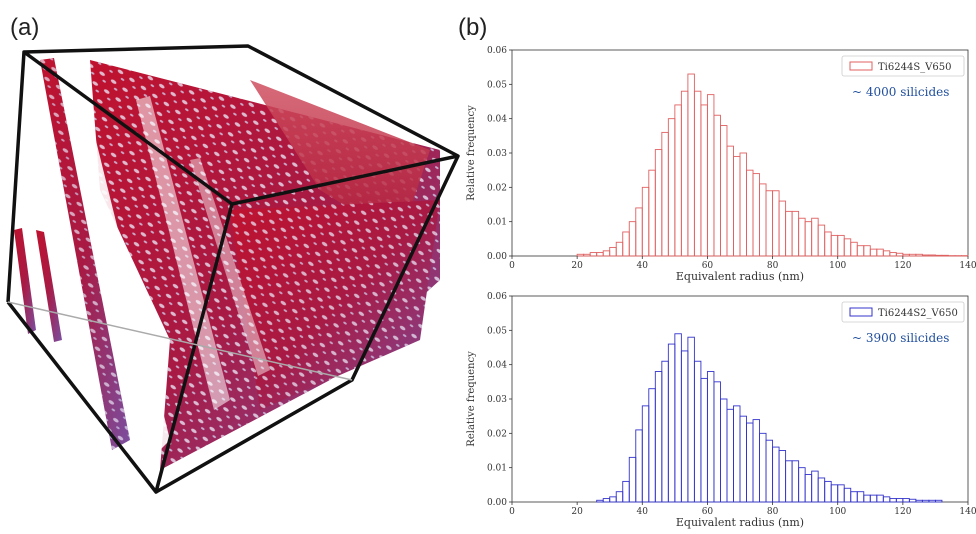 The width and height of the screenshot is (976, 534). Describe the element at coordinates (497, 154) in the screenshot. I see `y-tick-label: 0.03` at that location.